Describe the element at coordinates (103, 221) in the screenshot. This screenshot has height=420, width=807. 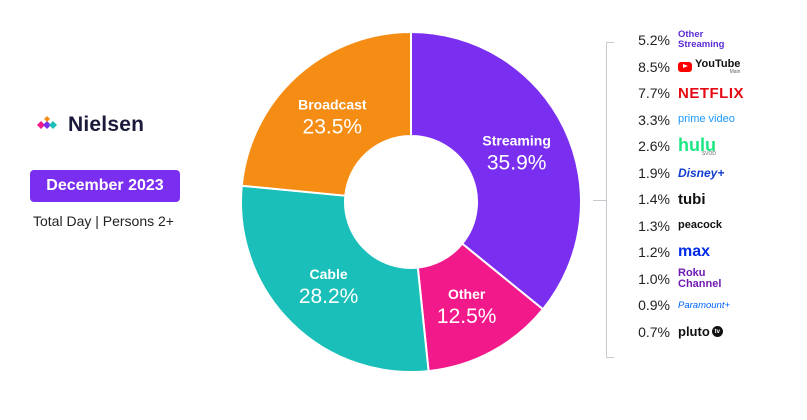
I see `audience-subtitle: Total Day | Persons 2+` at that location.